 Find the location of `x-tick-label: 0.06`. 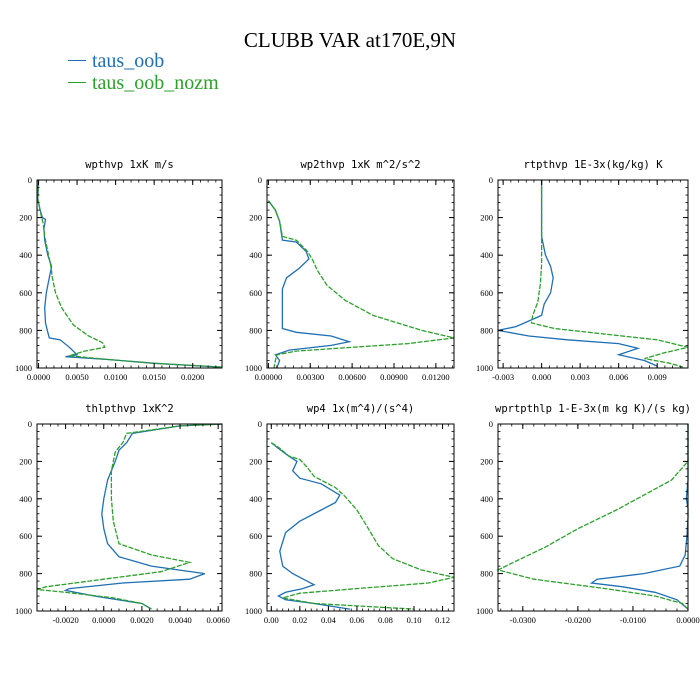

x-tick-label: 0.06 is located at coordinates (356, 620).